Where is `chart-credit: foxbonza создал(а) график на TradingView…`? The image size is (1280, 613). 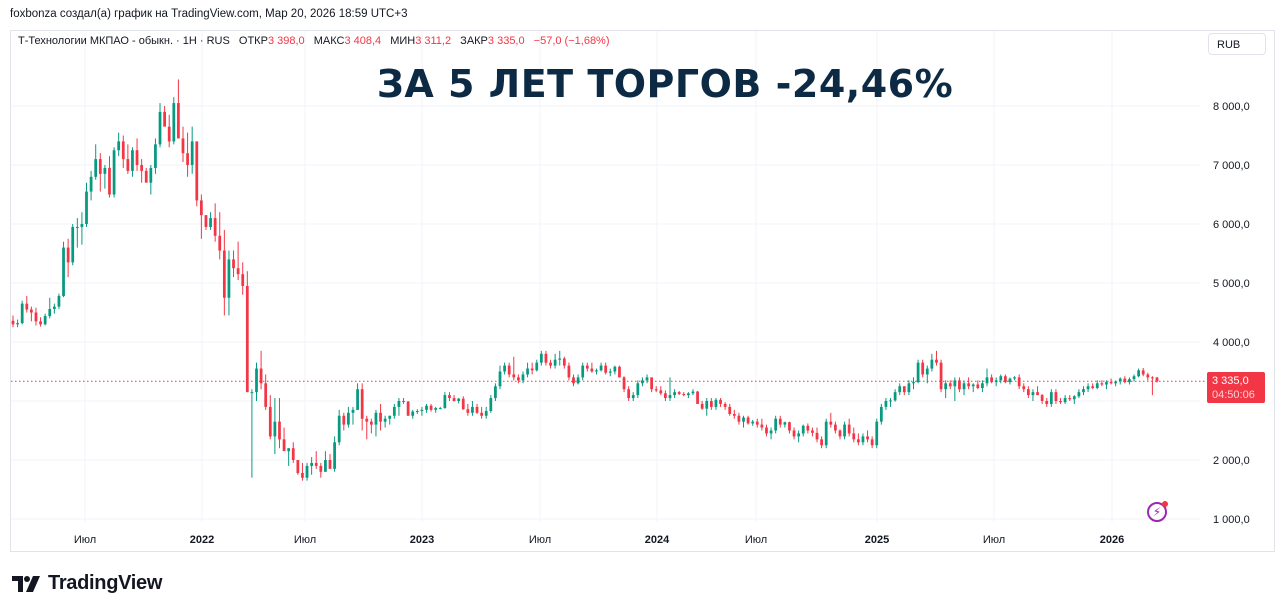 chart-credit: foxbonza создал(а) график на TradingView… is located at coordinates (209, 14).